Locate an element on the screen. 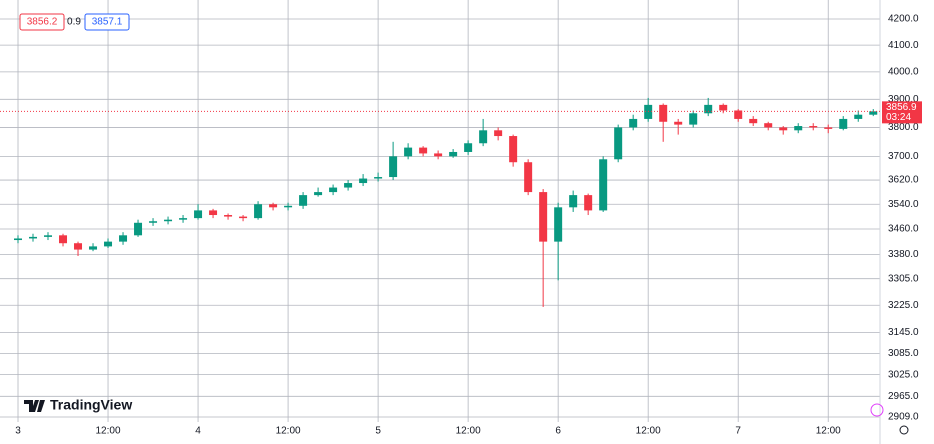 The image size is (934, 444). y-tick-label: 3800.0 is located at coordinates (903, 127).